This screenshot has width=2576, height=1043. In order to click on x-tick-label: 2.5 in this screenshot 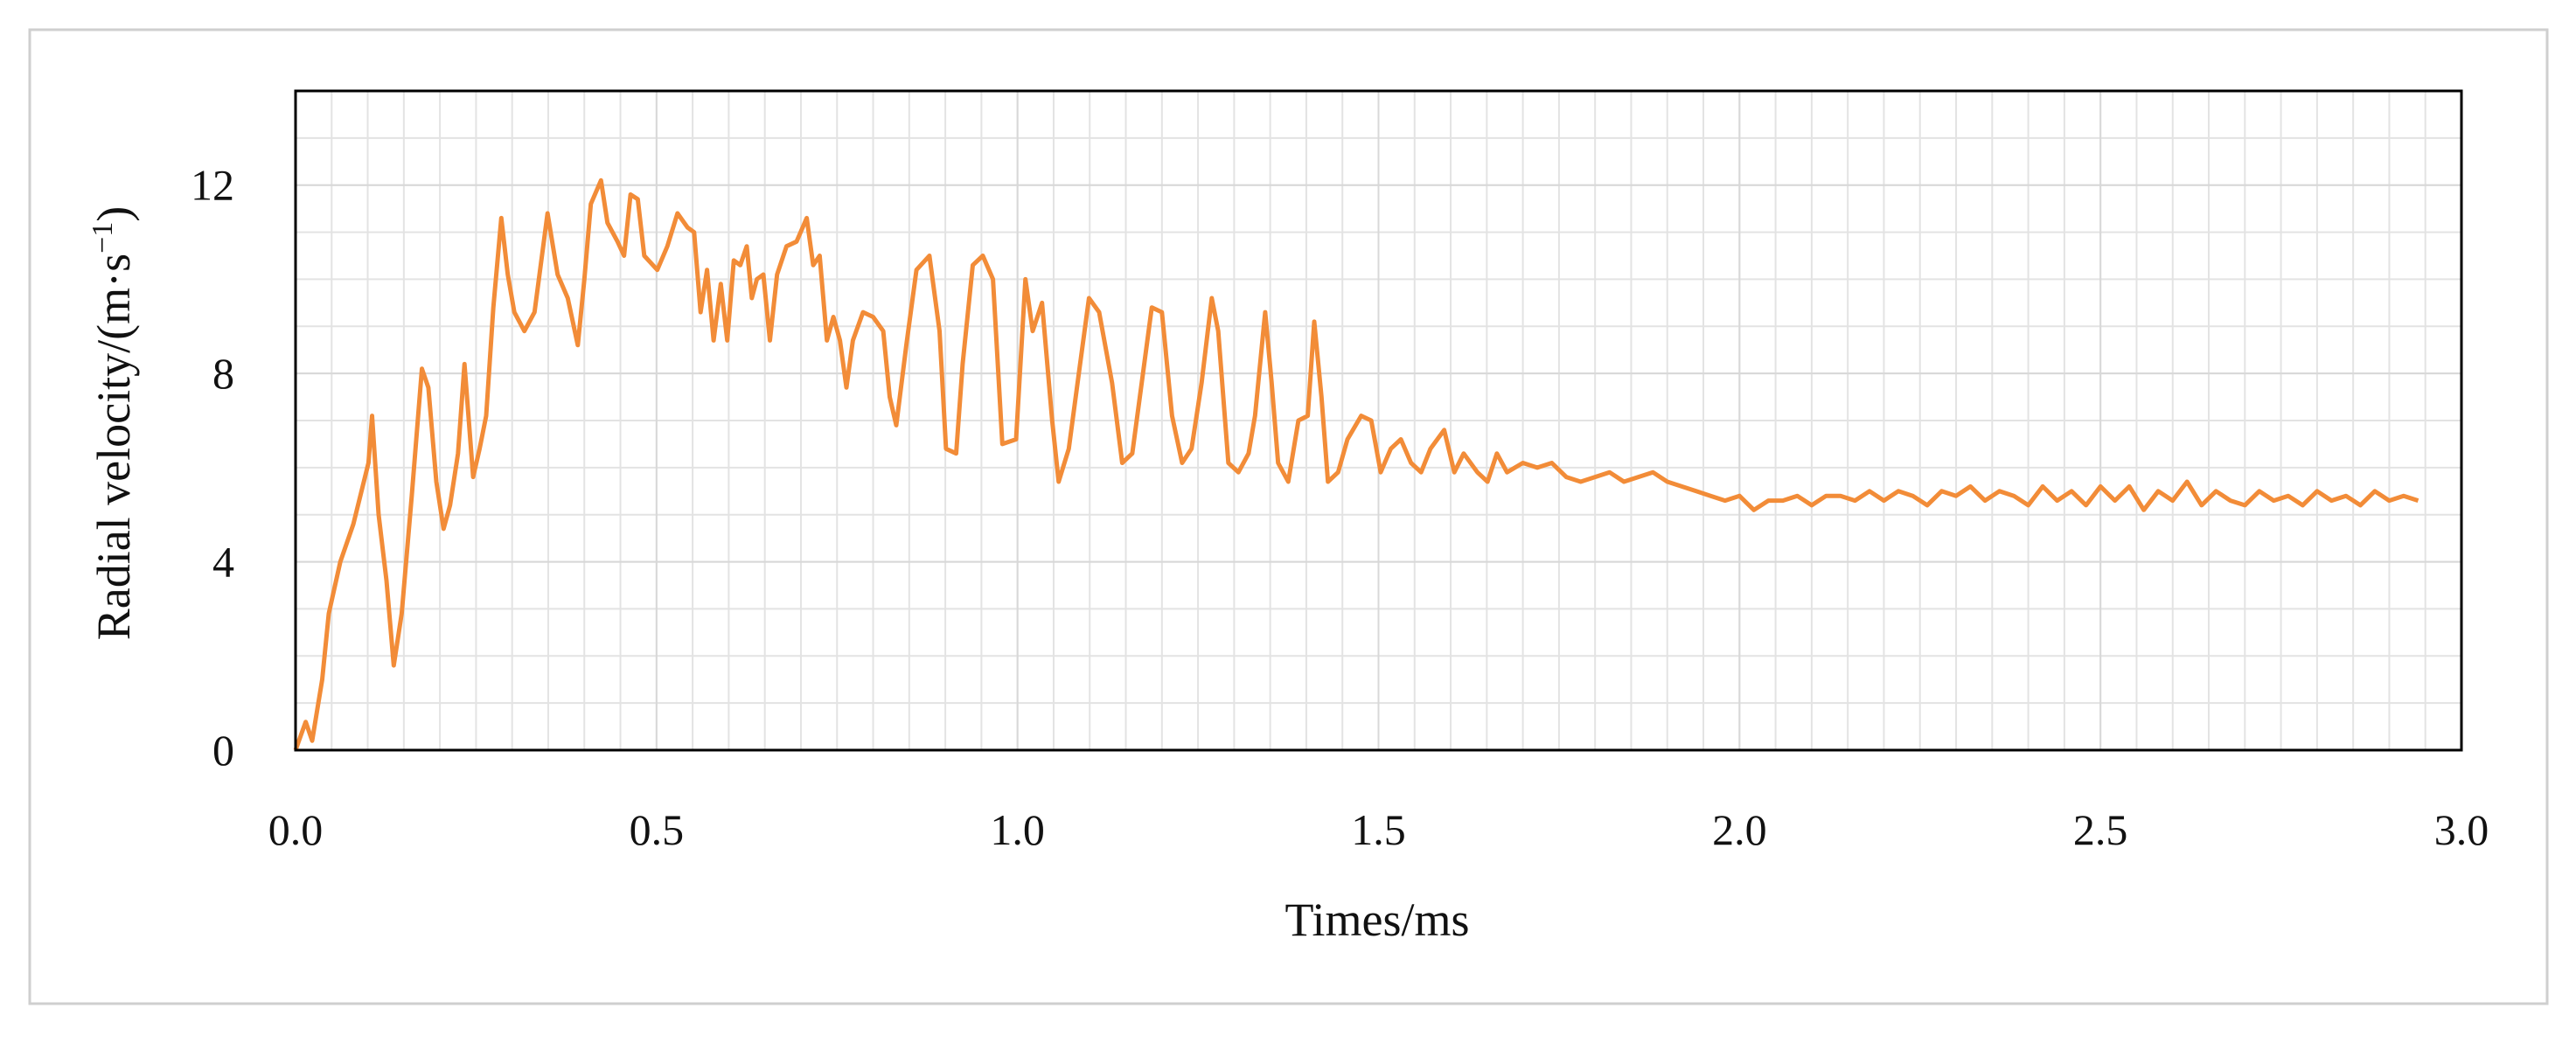, I will do `click(2100, 829)`.